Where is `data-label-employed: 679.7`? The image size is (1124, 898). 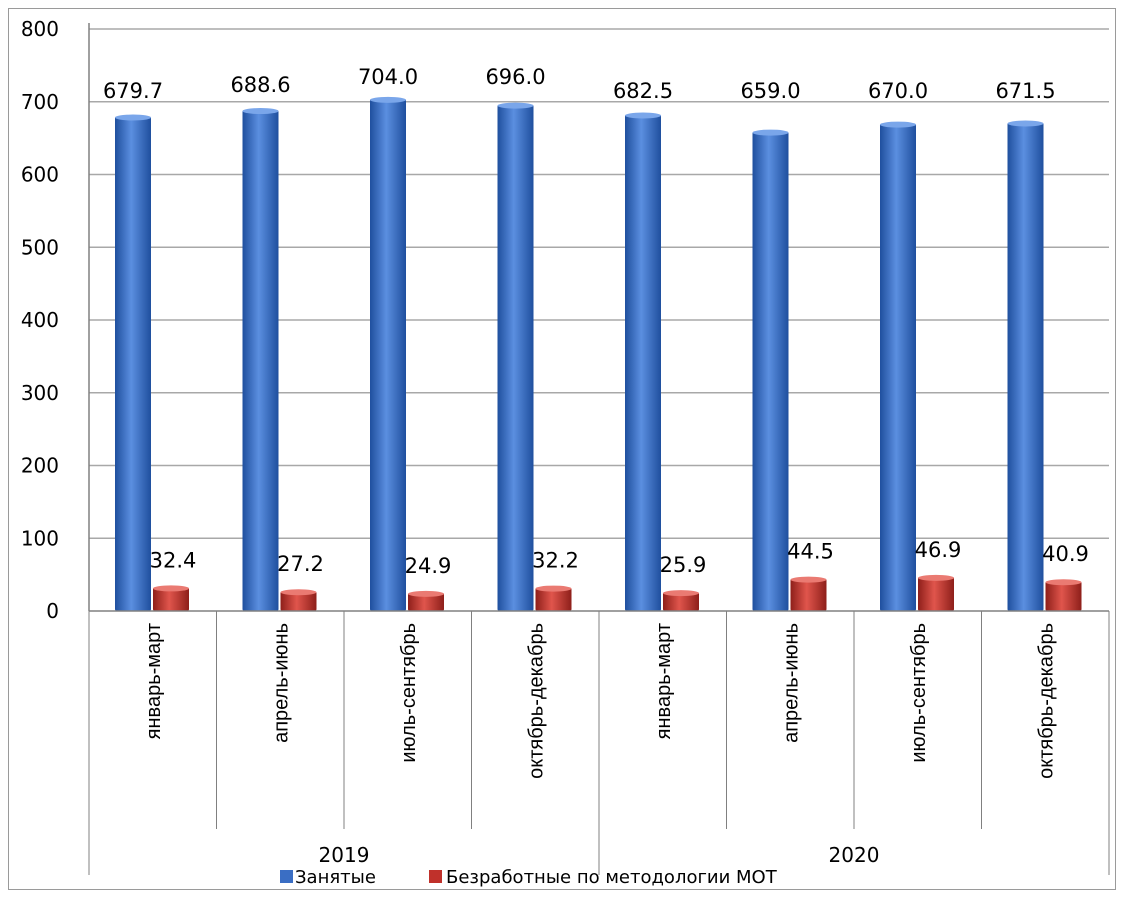 data-label-employed: 679.7 is located at coordinates (133, 91).